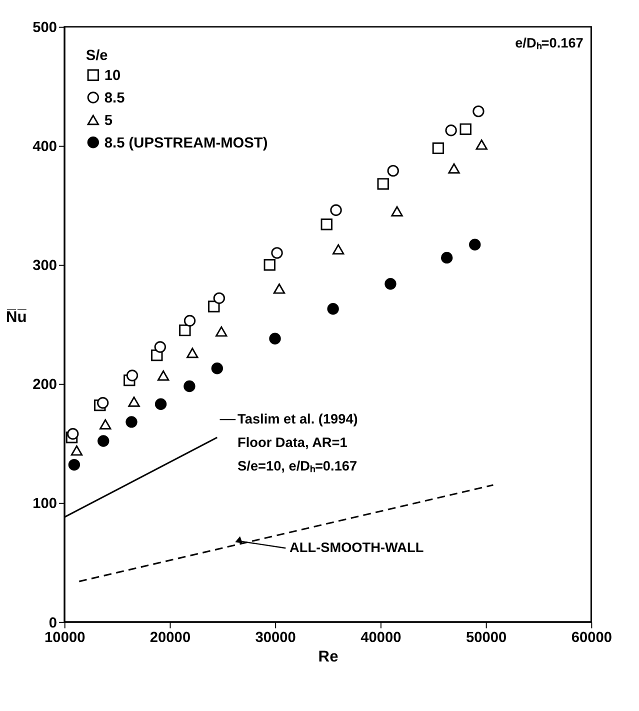 This screenshot has height=711, width=639. Describe the element at coordinates (549, 42) in the screenshot. I see `annotation: e/Dₕ=0.167` at that location.